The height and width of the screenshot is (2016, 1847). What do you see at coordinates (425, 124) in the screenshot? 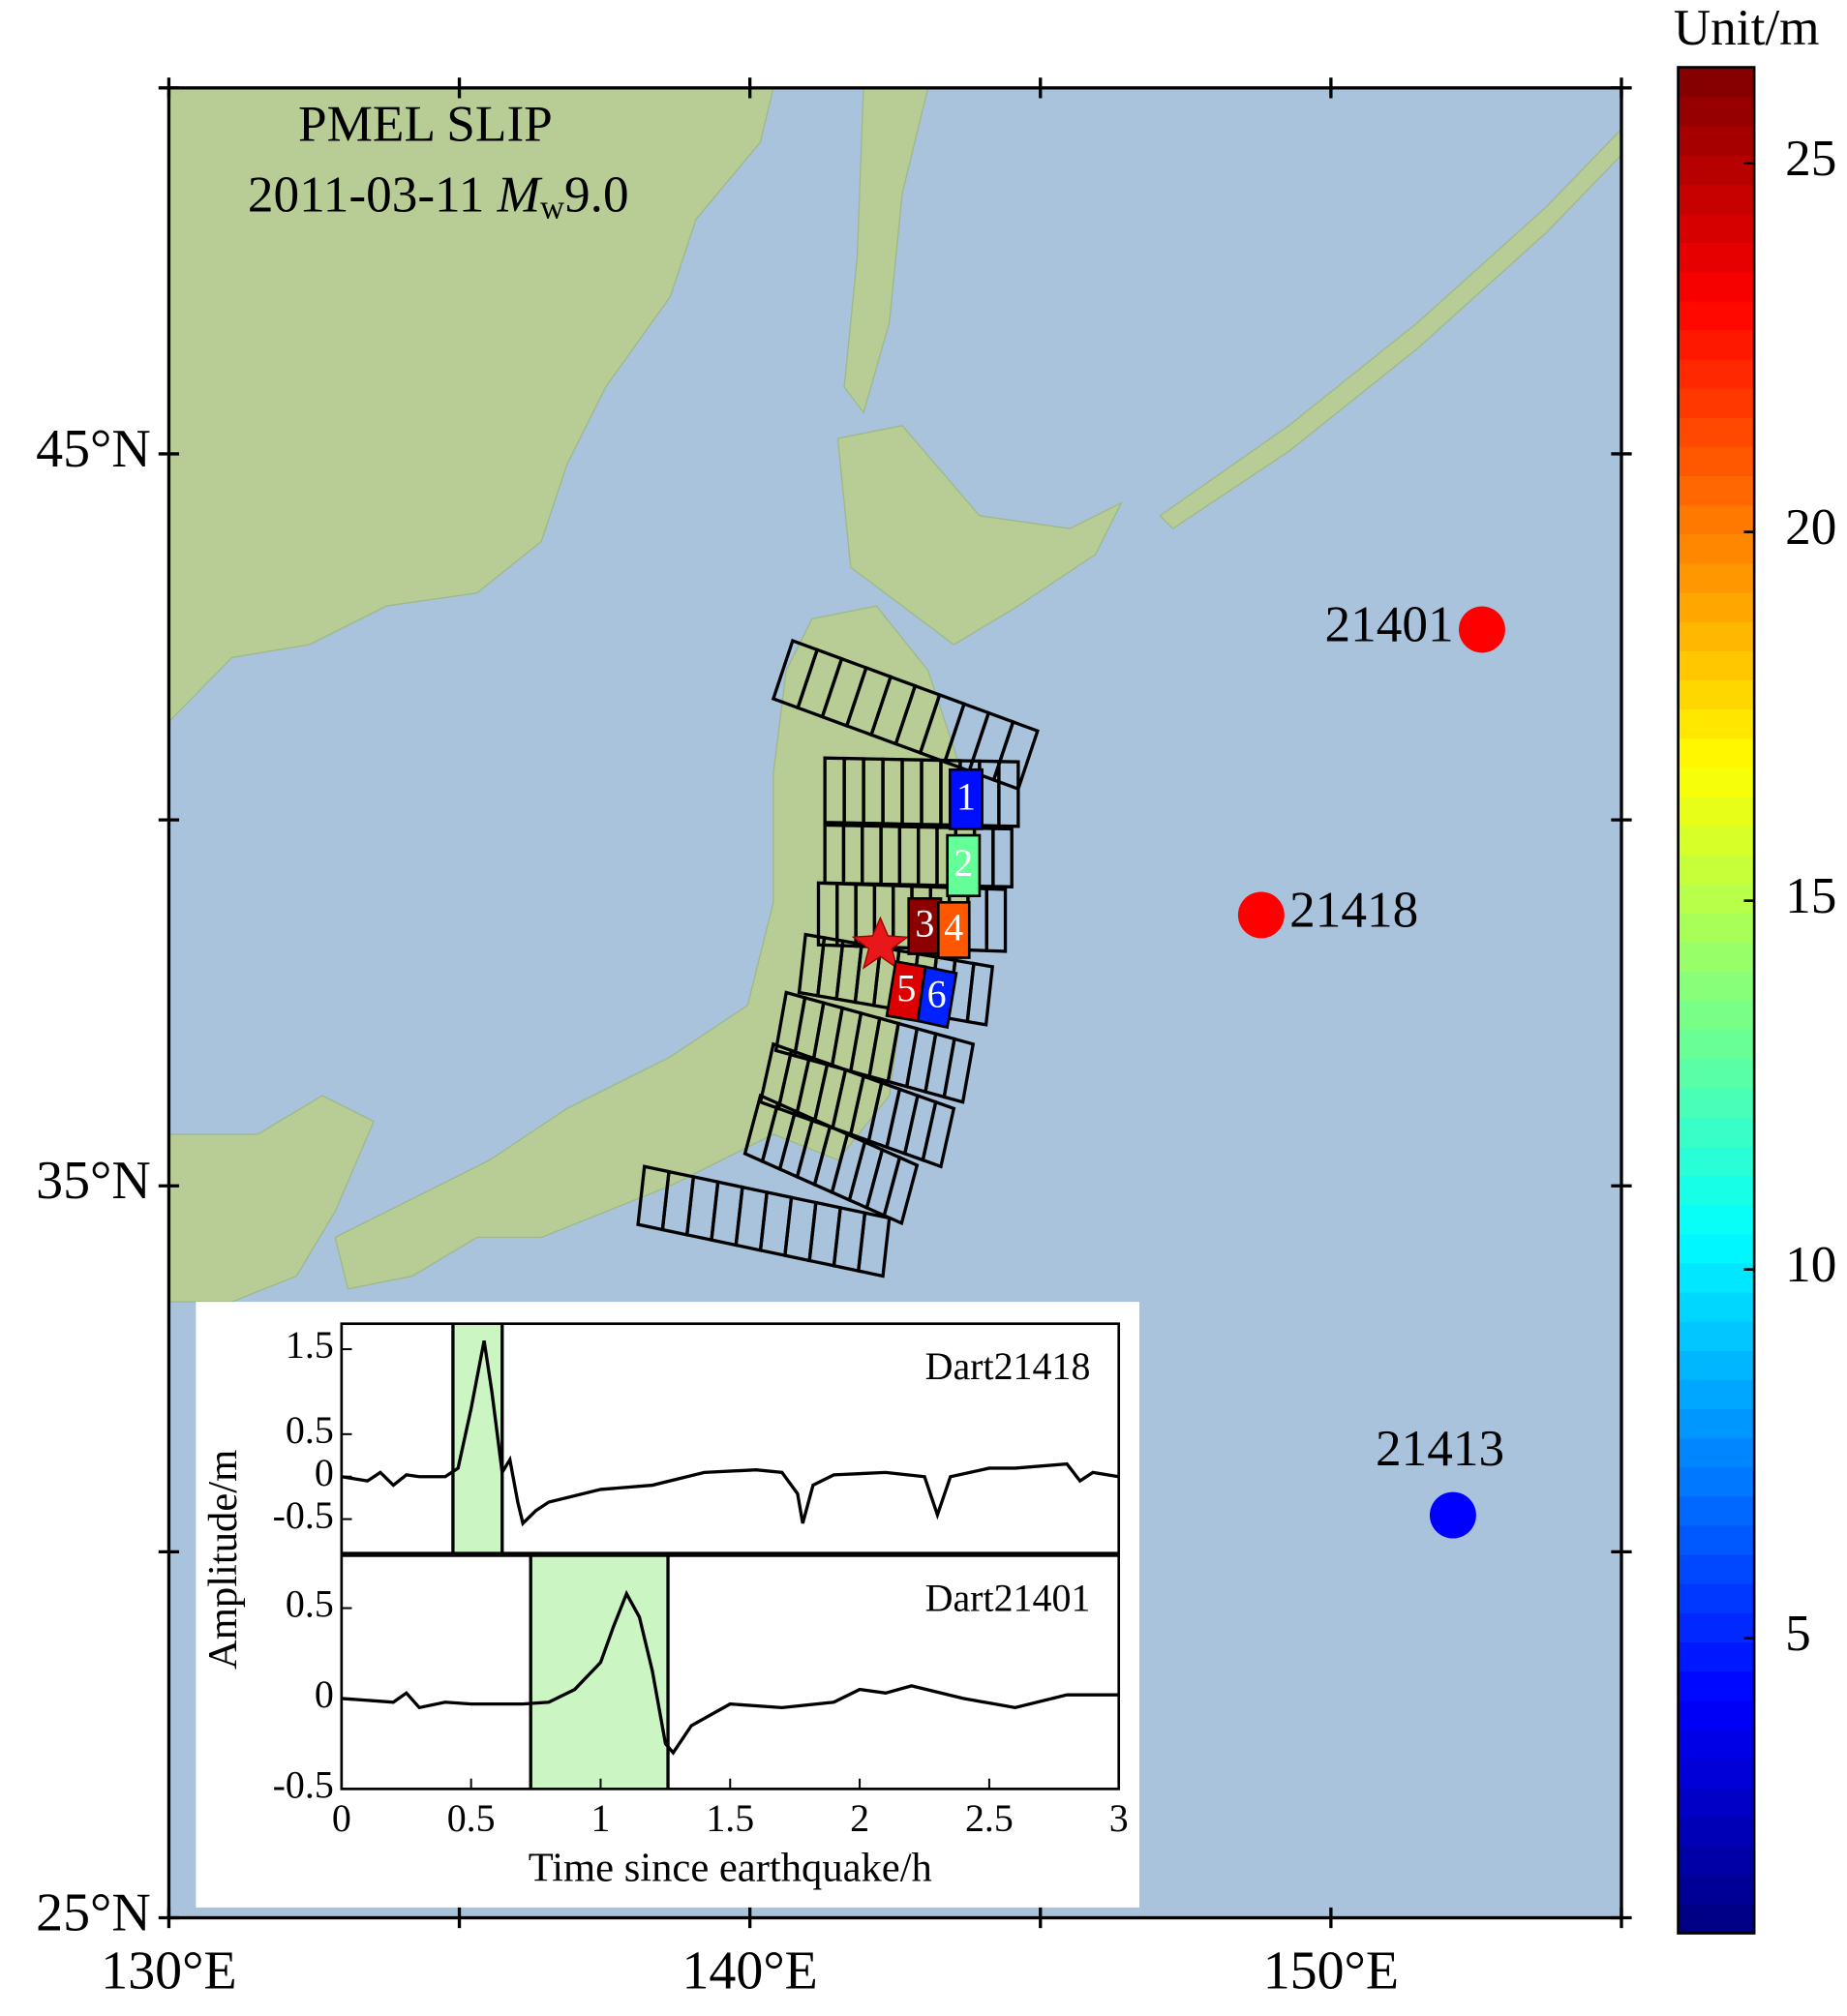
I see `map-title: PMEL SLIP` at bounding box center [425, 124].